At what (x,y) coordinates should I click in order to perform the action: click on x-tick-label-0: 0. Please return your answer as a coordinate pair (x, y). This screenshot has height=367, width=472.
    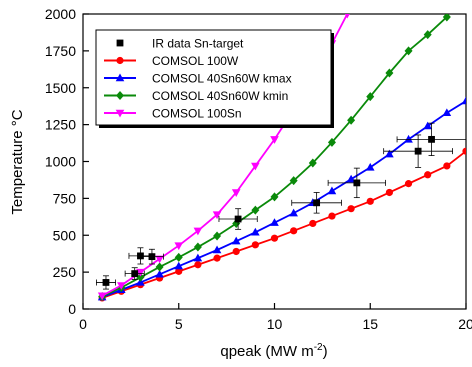
    Looking at the image, I should click on (83, 324).